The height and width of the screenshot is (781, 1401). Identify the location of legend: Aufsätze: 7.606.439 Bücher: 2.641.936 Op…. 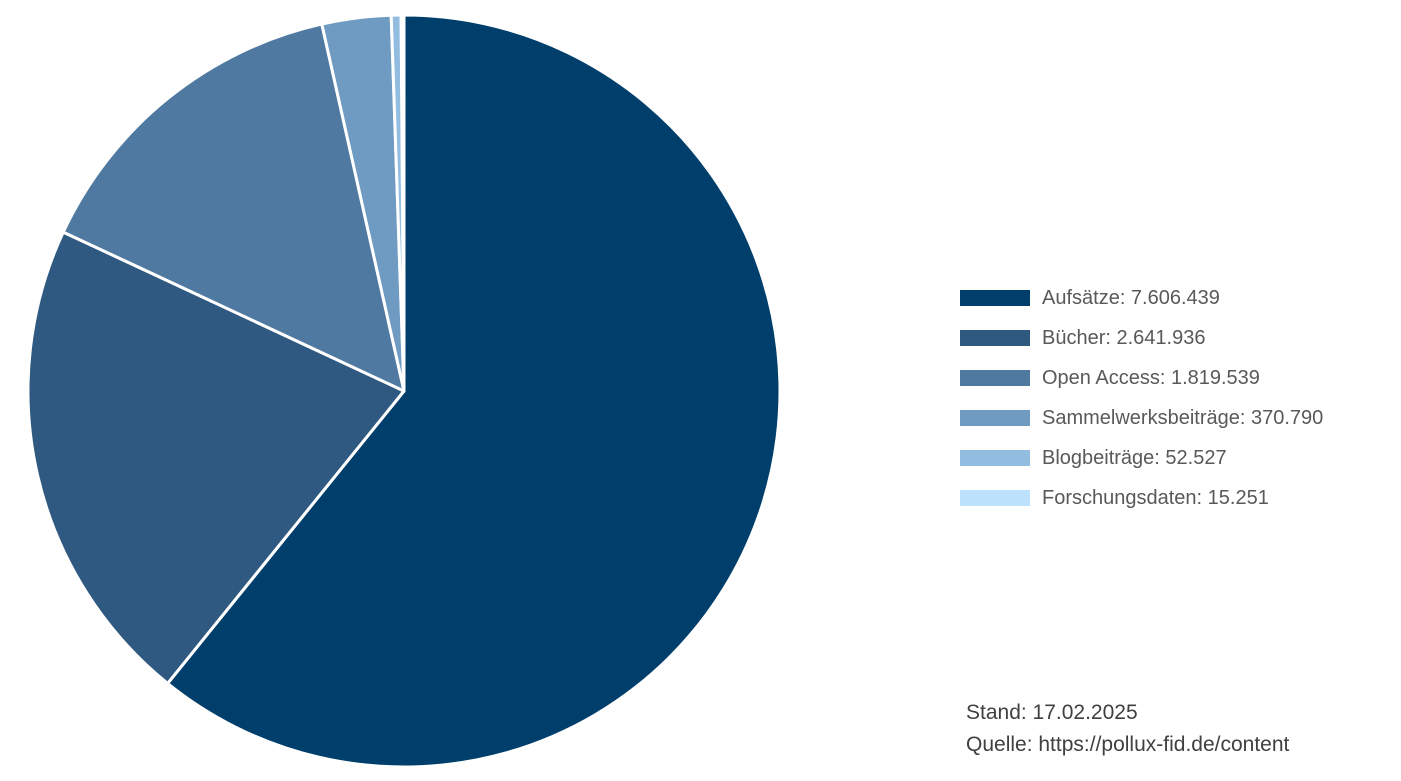
(1141, 398).